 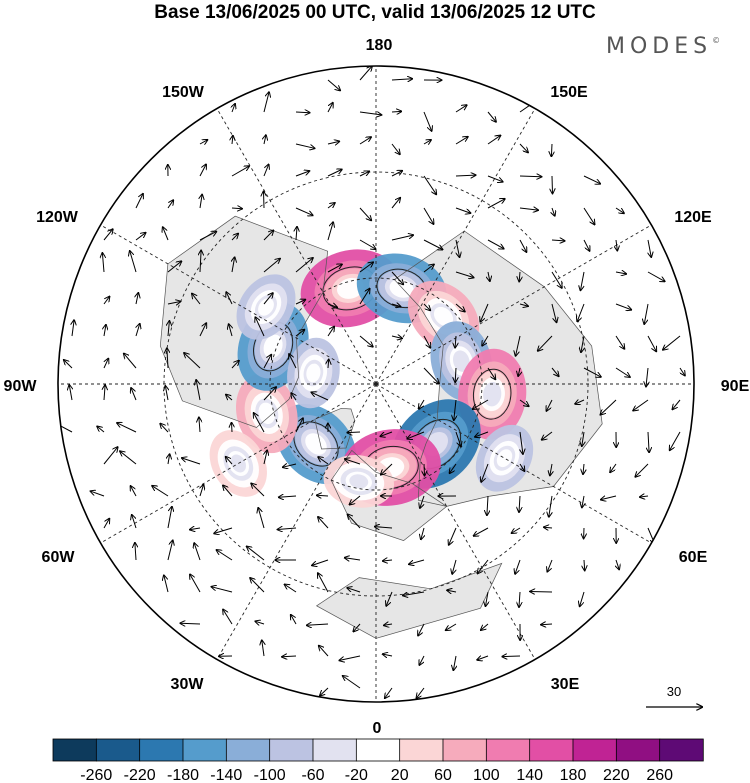 I want to click on lon-label-180: 180, so click(x=379, y=45).